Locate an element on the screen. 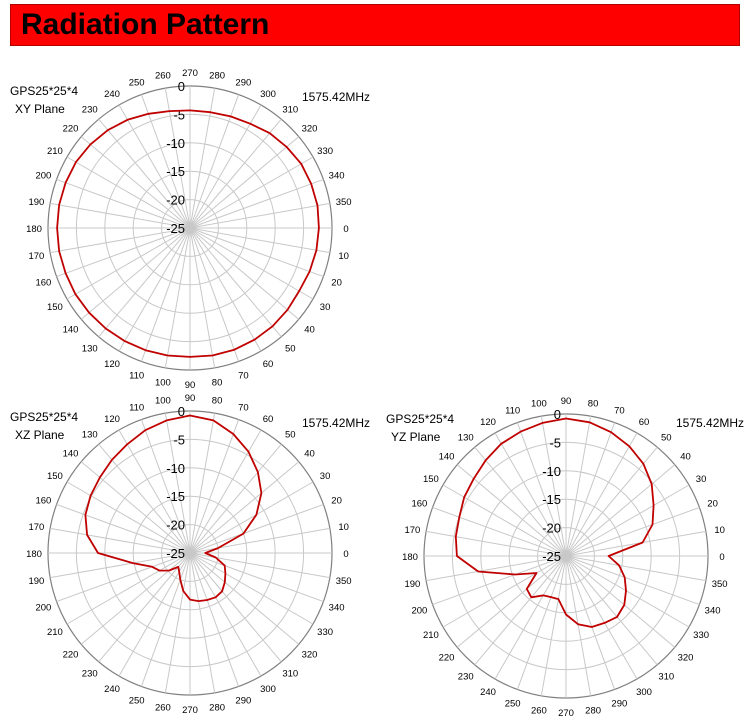 Image resolution: width=750 pixels, height=718 pixels. angle-tick-label: 30 is located at coordinates (325, 307).